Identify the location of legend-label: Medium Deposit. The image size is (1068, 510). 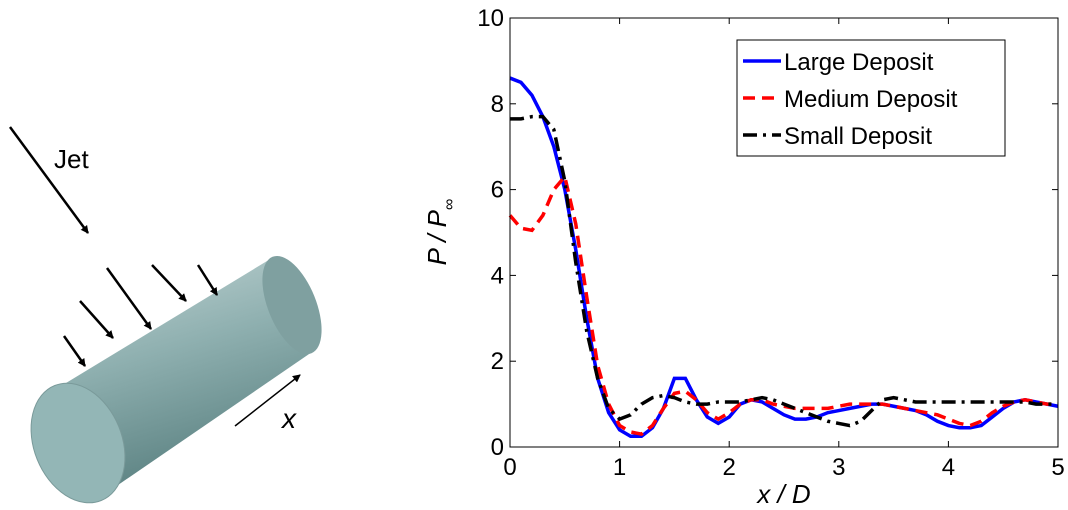
(871, 99).